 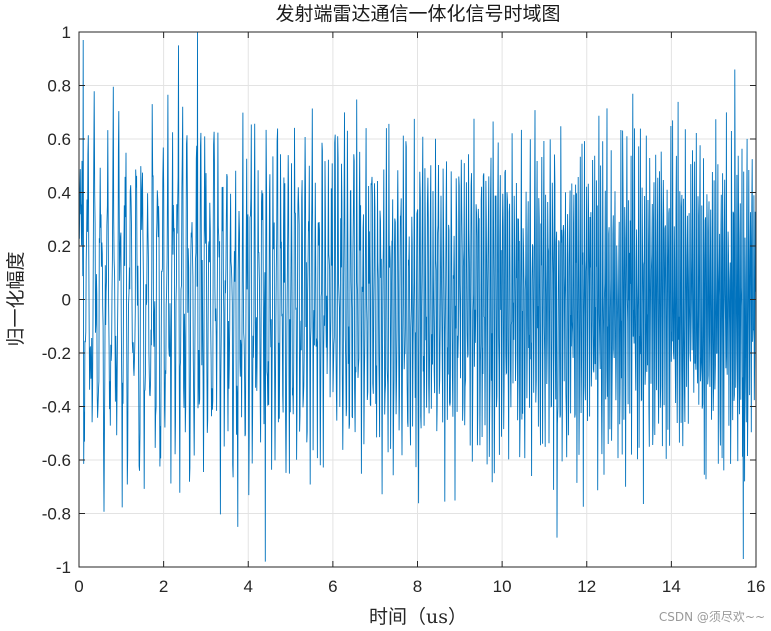 I want to click on watermark: CSDN @须尽欢~~, so click(x=711, y=617).